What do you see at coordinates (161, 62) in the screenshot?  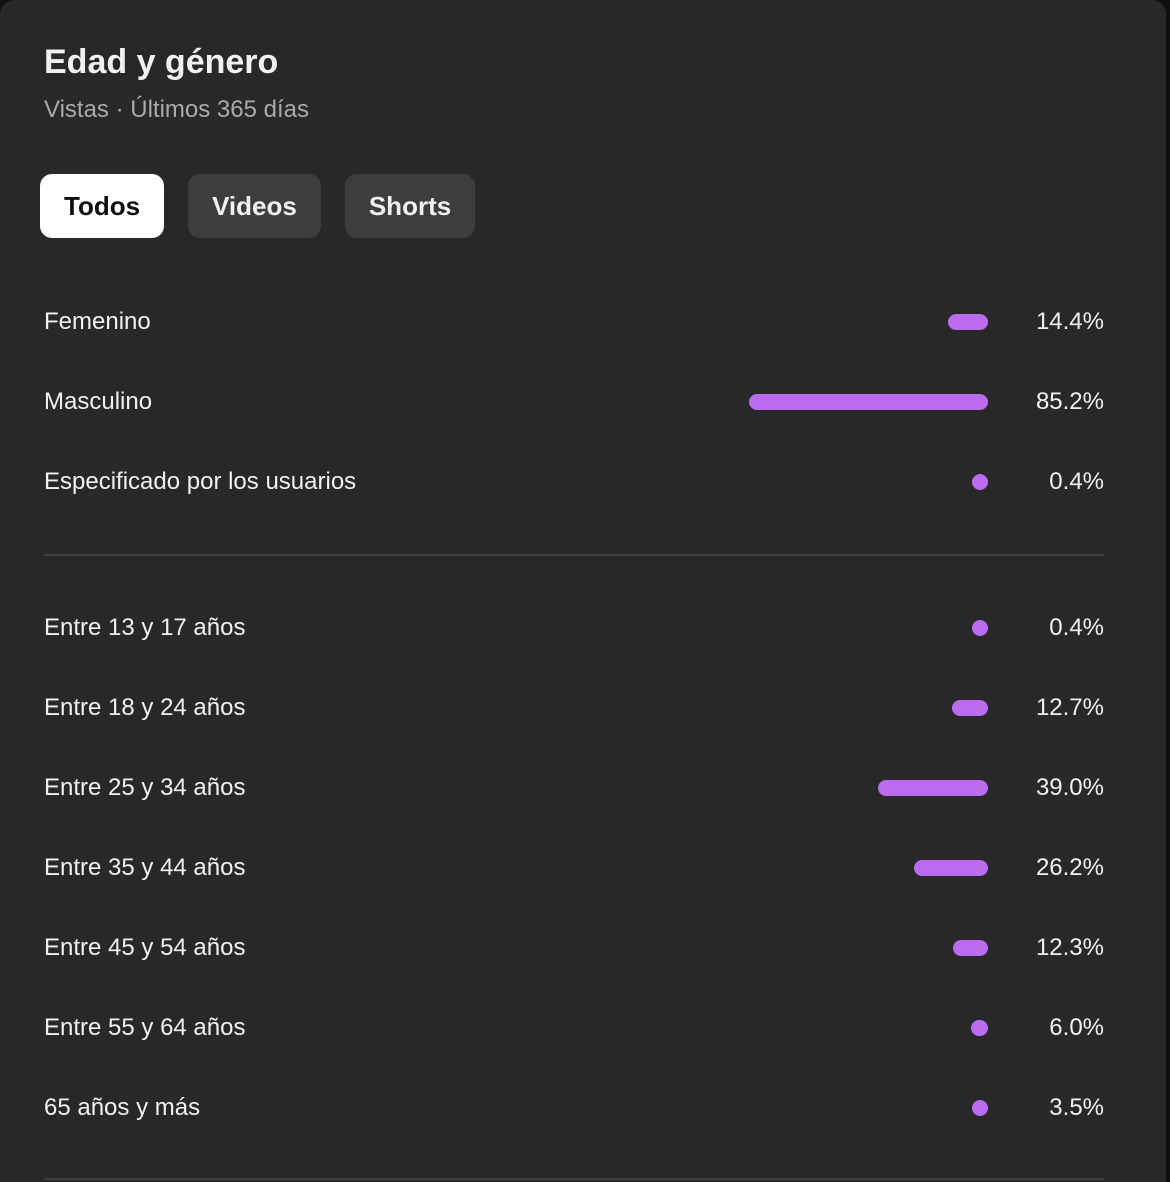 I see `card-title: Edad y género` at bounding box center [161, 62].